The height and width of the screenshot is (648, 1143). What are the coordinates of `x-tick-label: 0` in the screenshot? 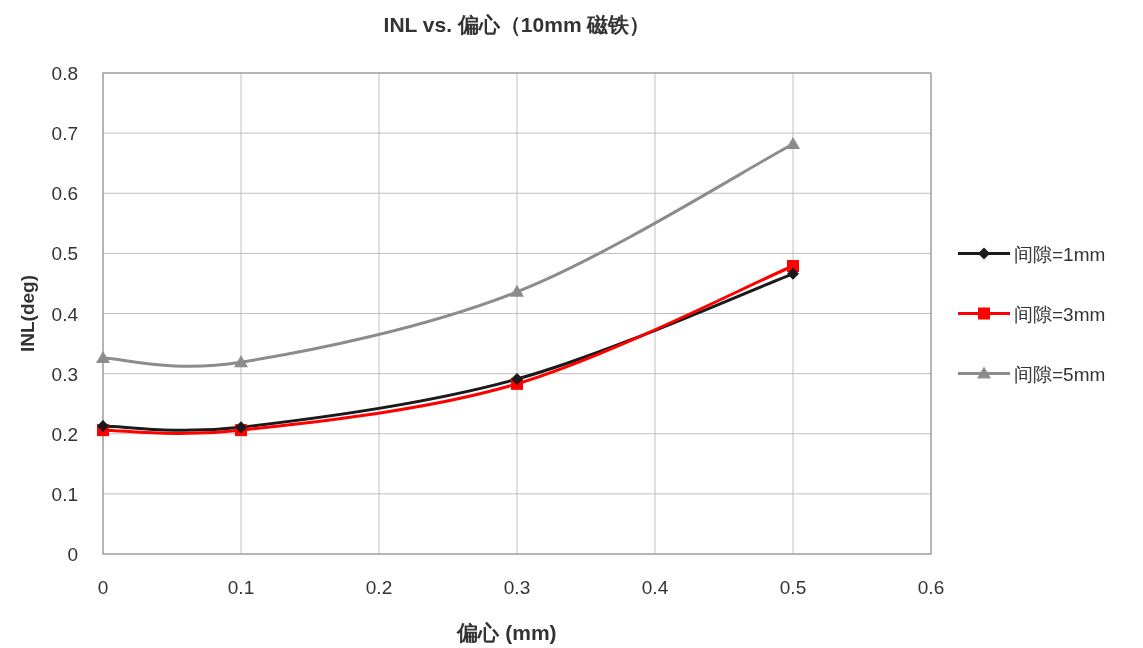 It's located at (103, 587).